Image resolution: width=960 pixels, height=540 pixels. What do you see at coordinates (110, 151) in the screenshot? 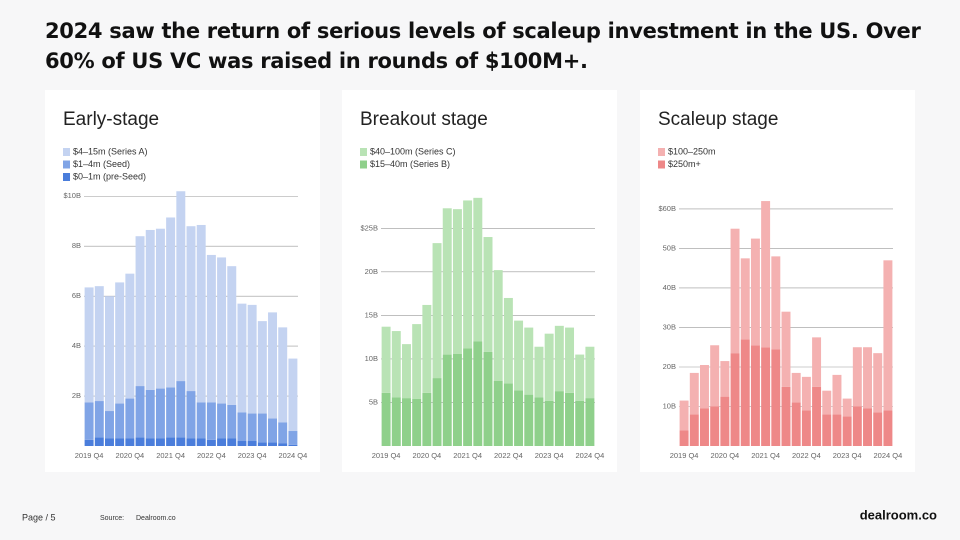
I see `legend-label: $4–15m (Series A)` at bounding box center [110, 151].